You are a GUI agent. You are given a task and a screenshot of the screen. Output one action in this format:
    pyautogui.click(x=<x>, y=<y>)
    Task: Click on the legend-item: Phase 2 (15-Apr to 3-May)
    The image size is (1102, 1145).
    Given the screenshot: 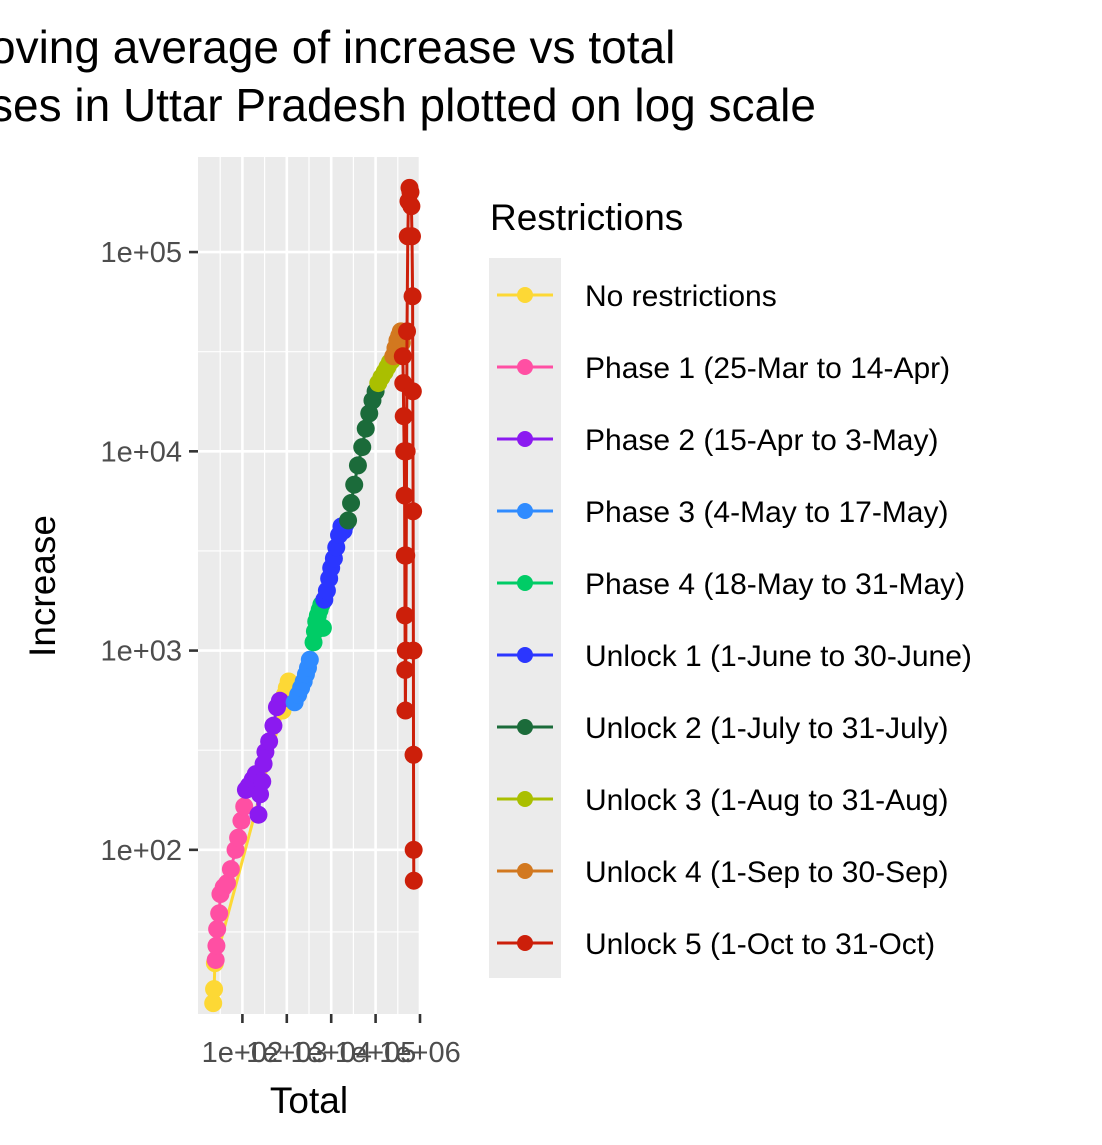 What is the action you would take?
    pyautogui.click(x=717, y=440)
    